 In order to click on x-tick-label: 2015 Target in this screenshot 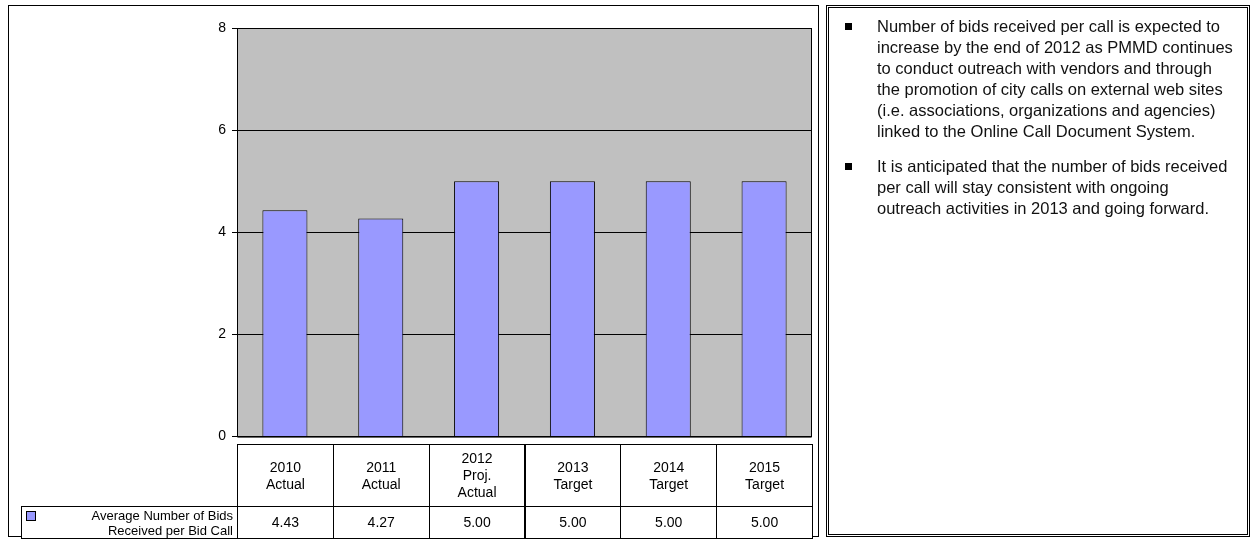, I will do `click(764, 475)`.